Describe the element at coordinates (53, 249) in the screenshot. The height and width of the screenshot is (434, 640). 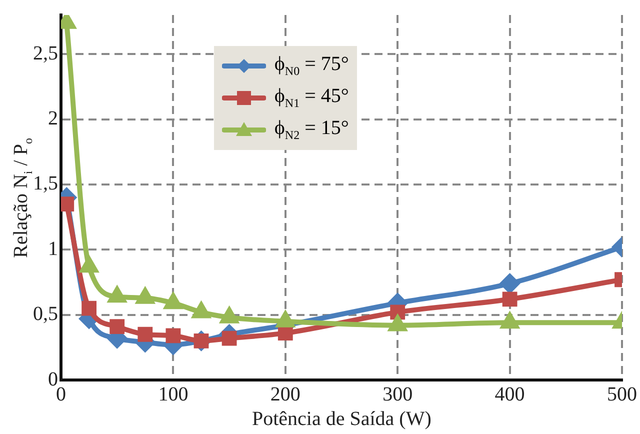
I see `y-tick-label: 1` at that location.